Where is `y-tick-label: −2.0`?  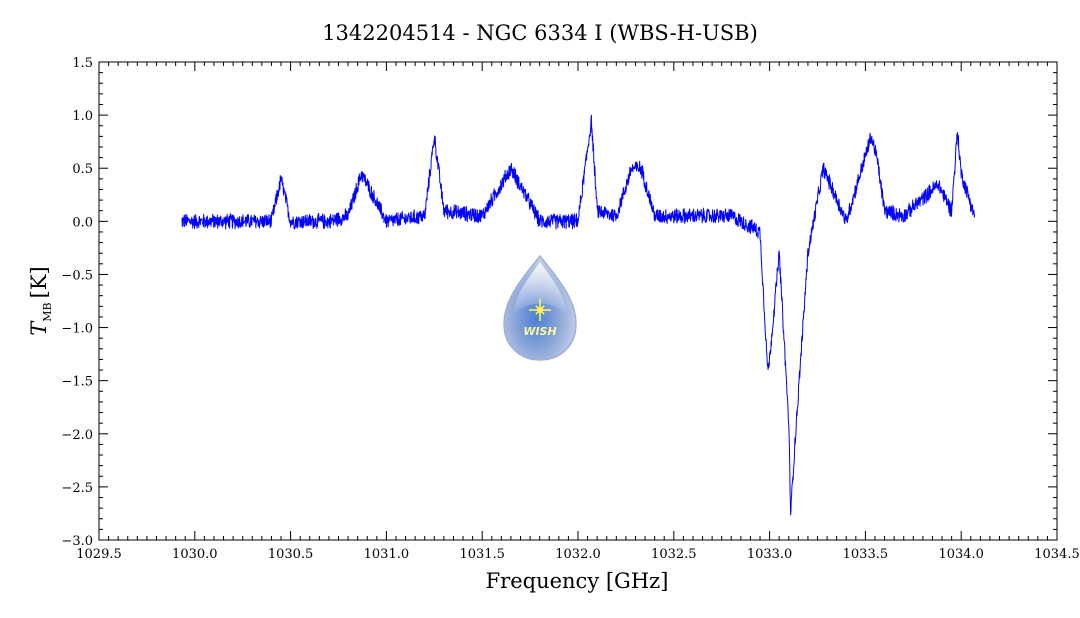 y-tick-label: −2.0 is located at coordinates (77, 435).